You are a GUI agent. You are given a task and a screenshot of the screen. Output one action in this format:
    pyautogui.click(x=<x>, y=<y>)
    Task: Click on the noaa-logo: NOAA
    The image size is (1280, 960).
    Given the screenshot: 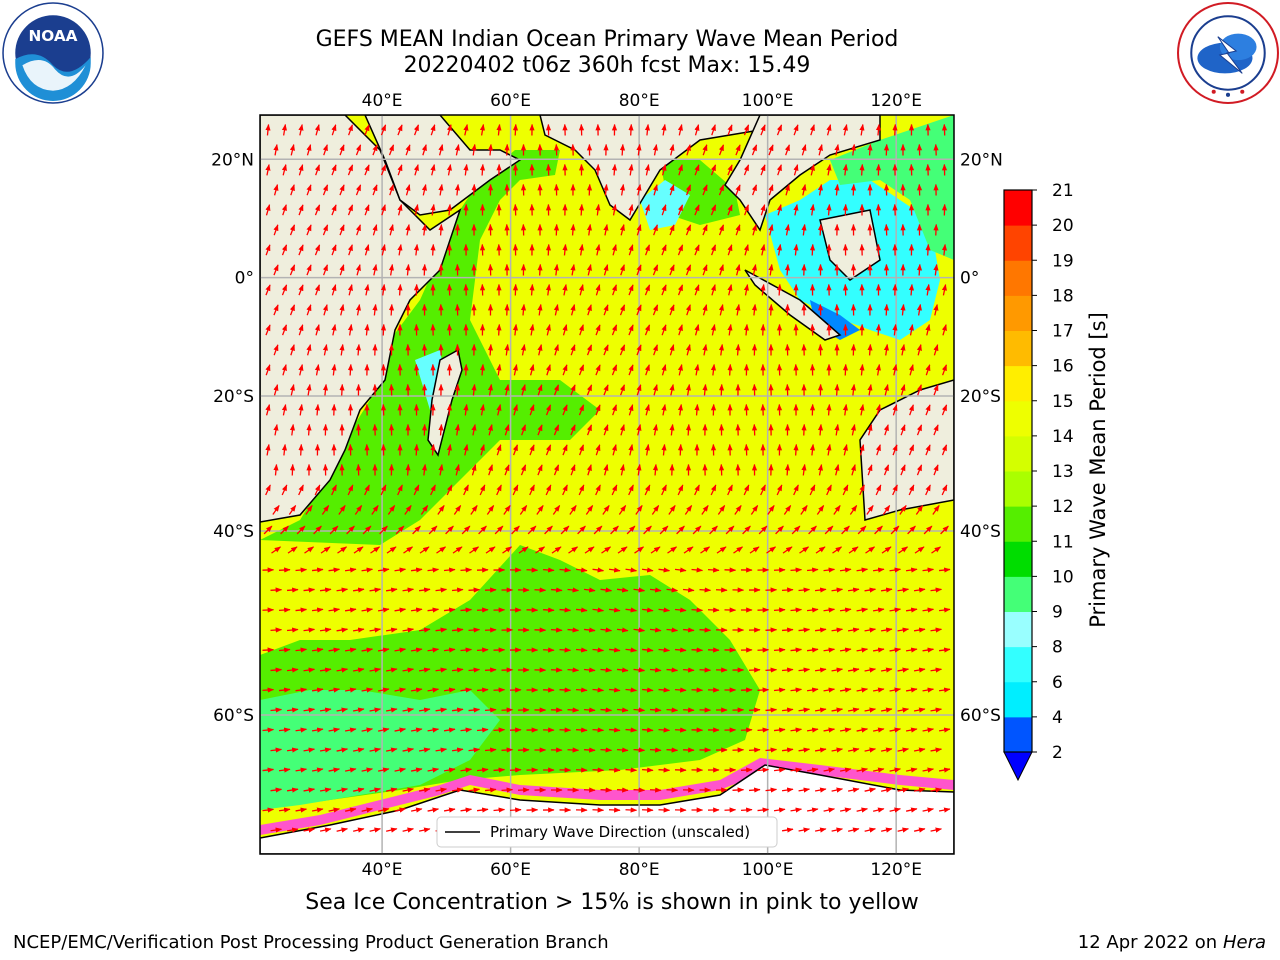 What is the action you would take?
    pyautogui.click(x=53, y=53)
    